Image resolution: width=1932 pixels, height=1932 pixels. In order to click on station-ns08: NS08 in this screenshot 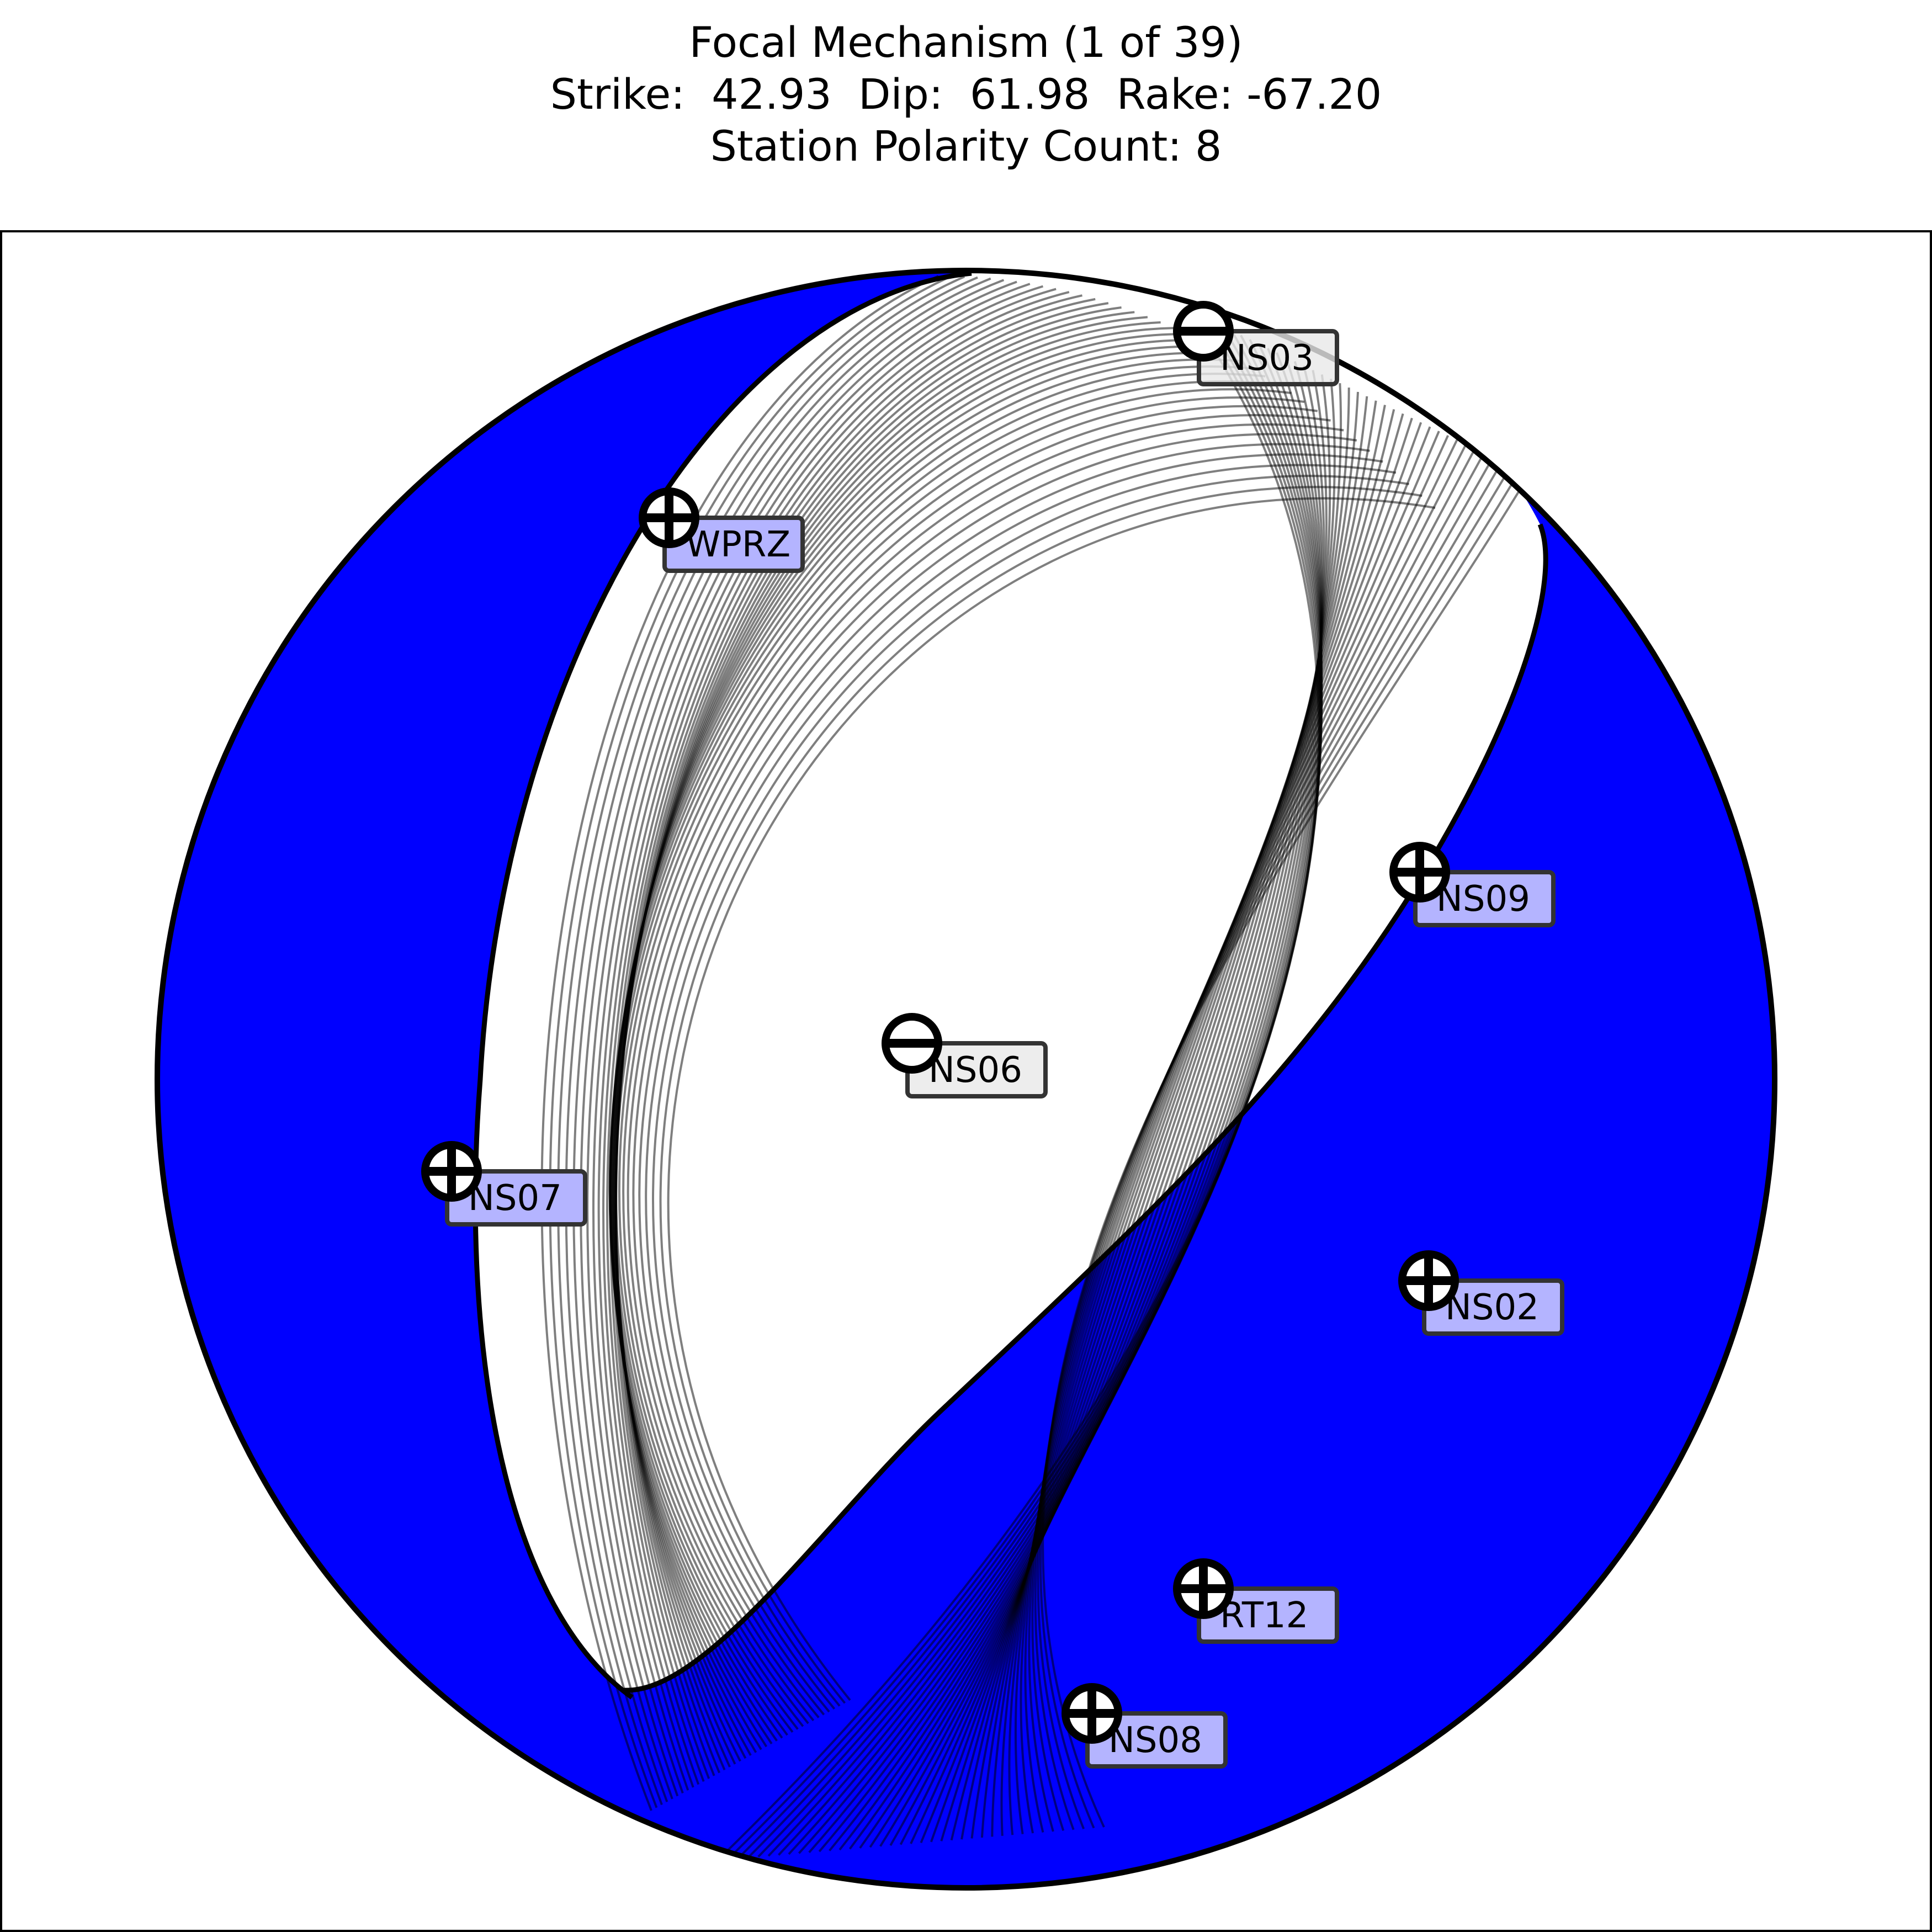, I will do `click(1145, 1726)`.